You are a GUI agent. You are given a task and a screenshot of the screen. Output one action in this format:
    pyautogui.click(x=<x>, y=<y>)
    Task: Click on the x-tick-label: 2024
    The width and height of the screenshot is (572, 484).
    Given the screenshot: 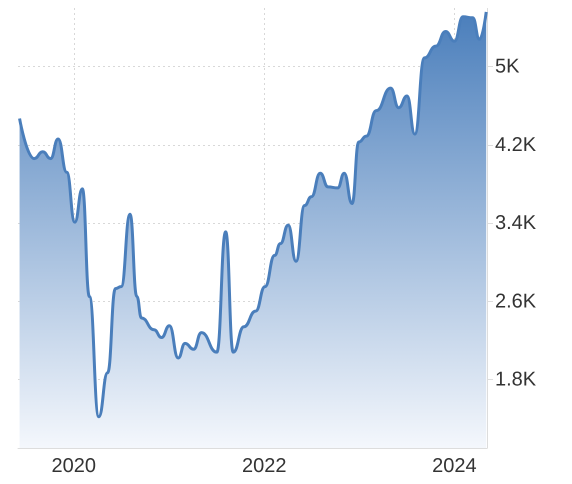 What is the action you would take?
    pyautogui.click(x=454, y=466)
    